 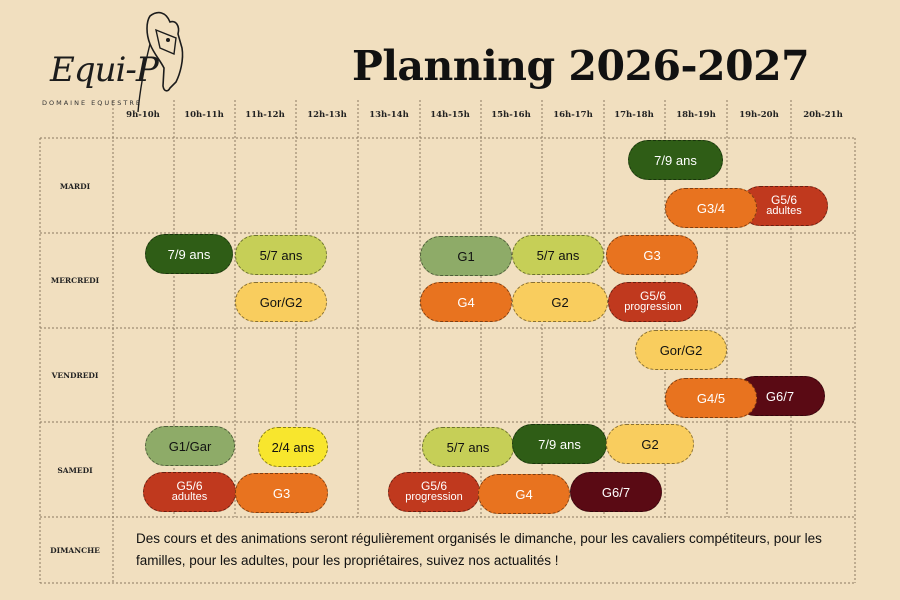 What do you see at coordinates (75, 550) in the screenshot?
I see `day-label-dimanche: DIMANCHE` at bounding box center [75, 550].